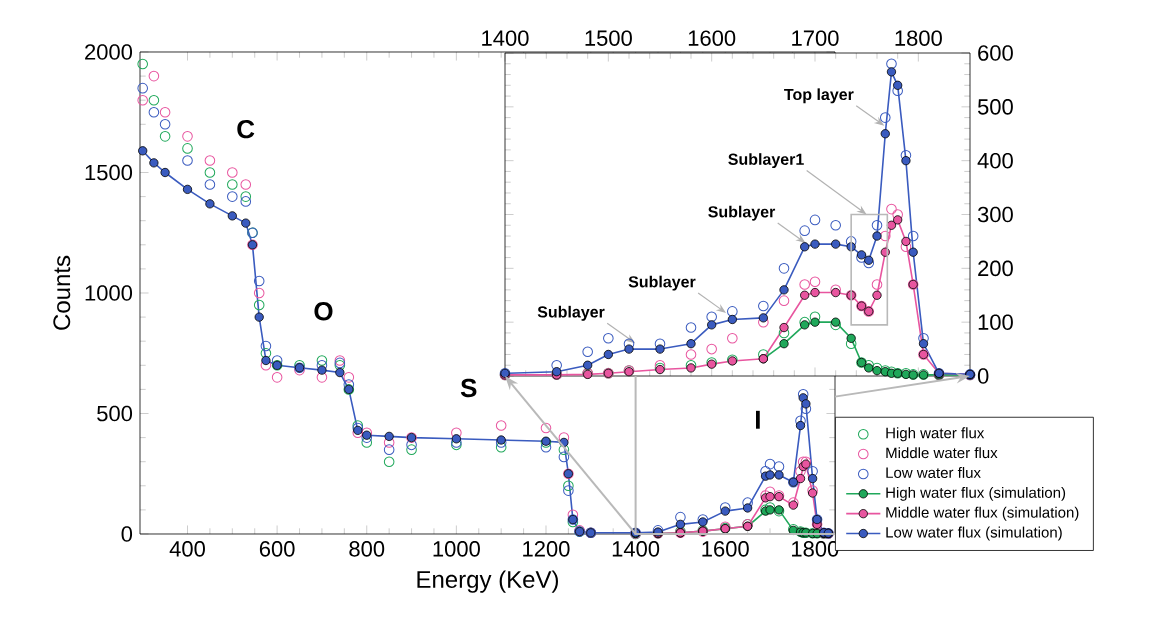  What do you see at coordinates (974, 533) in the screenshot?
I see `legend-label: Low water flux (simulation)` at bounding box center [974, 533].